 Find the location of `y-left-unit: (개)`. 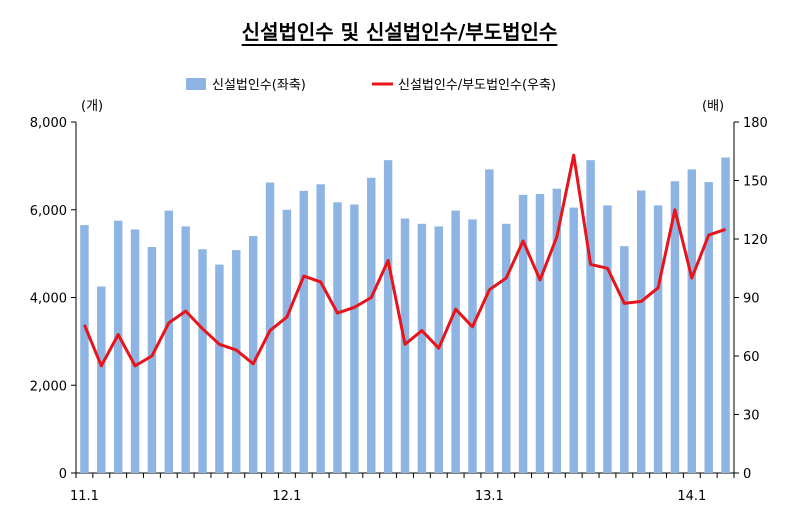

y-left-unit: (개) is located at coordinates (92, 106).